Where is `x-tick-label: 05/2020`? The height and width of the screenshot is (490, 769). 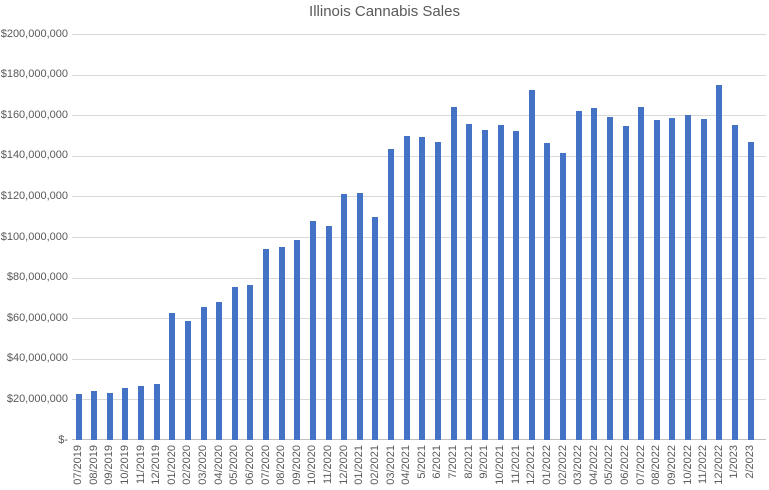
x-tick-label: 05/2020 is located at coordinates (234, 465).